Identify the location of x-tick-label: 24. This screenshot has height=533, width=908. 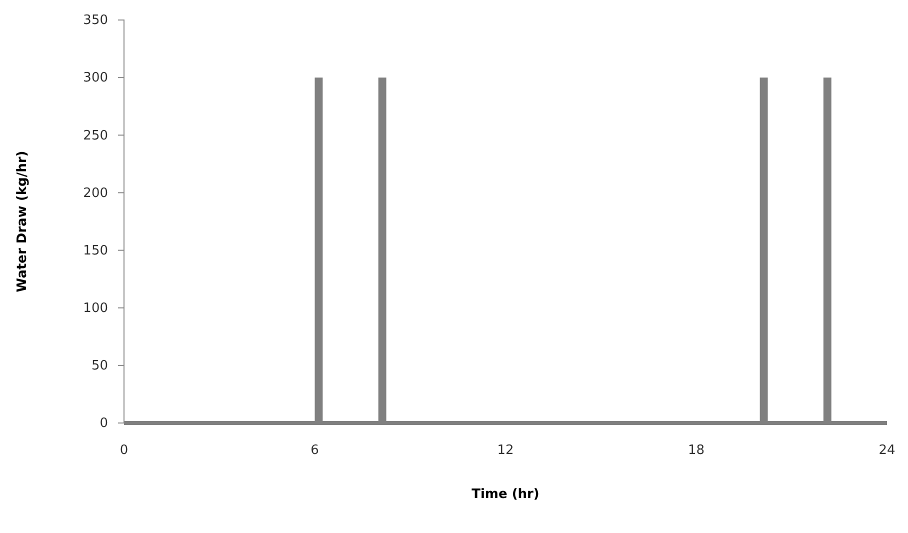
(887, 450).